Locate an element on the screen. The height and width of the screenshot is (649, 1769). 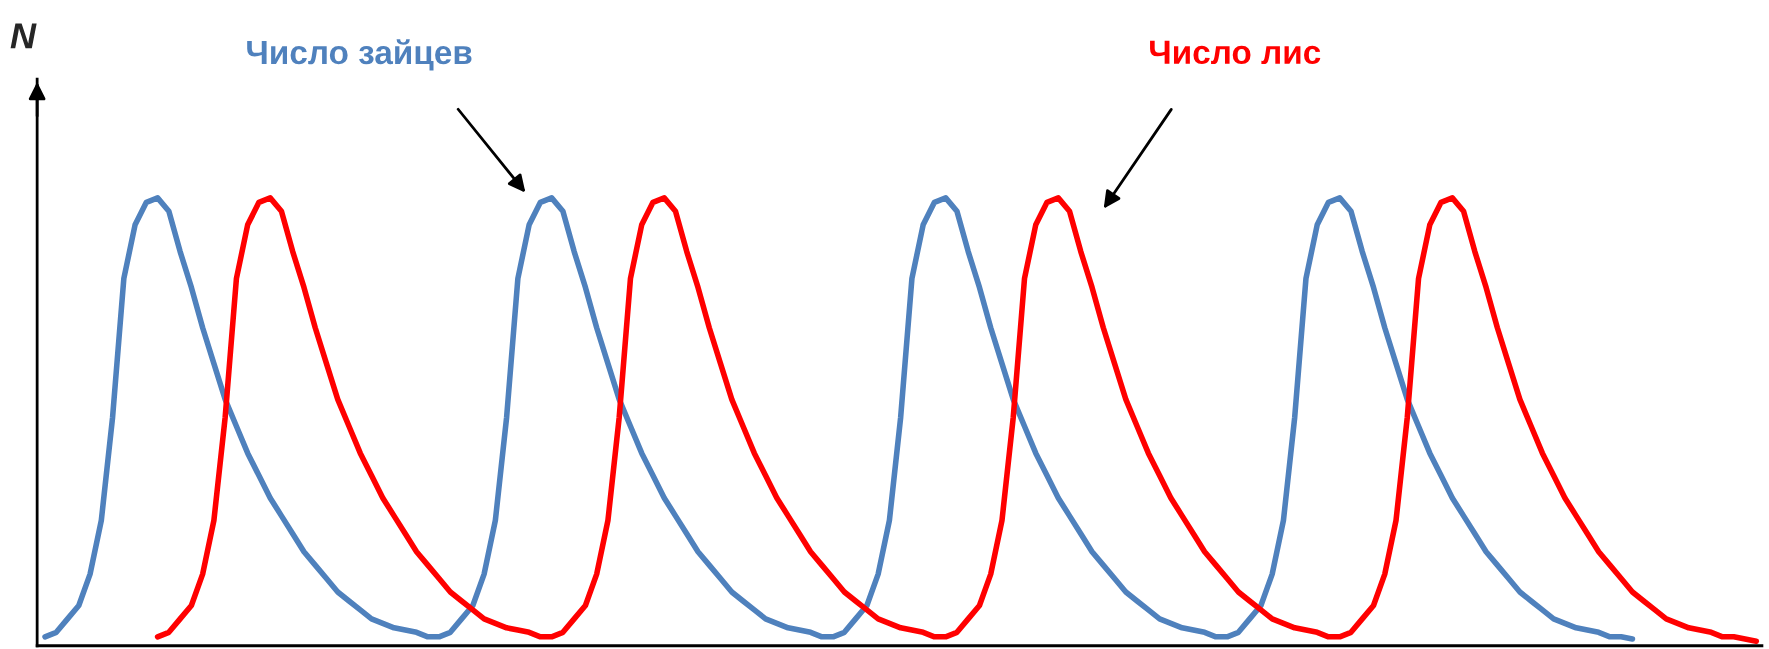
y-axis-title: N is located at coordinates (23, 36).